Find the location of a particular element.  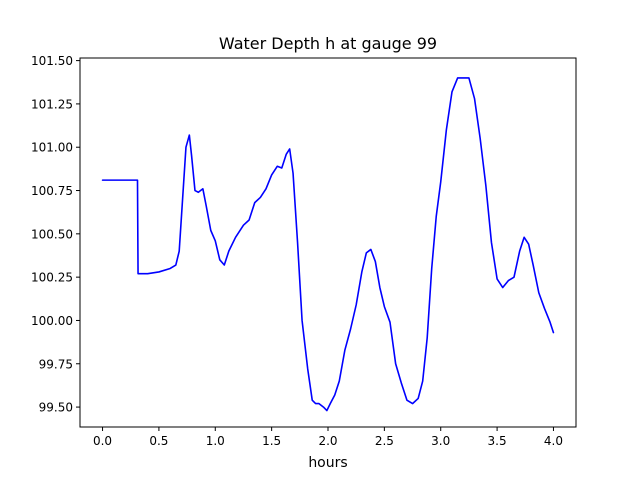

chart-title: Water Depth h at gauge 99 is located at coordinates (328, 43).